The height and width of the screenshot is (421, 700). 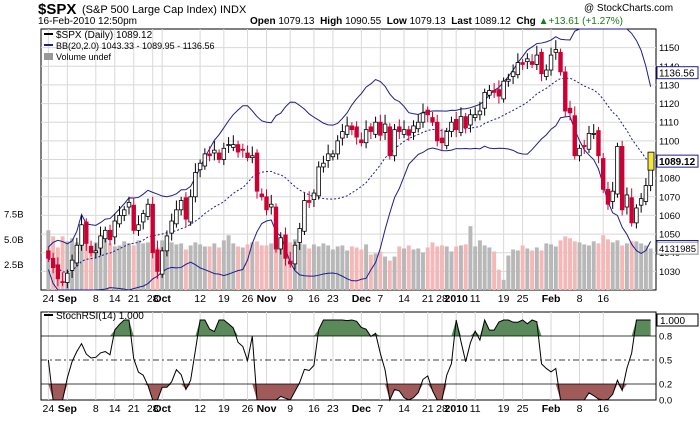 I want to click on low-label: Low, so click(x=396, y=21).